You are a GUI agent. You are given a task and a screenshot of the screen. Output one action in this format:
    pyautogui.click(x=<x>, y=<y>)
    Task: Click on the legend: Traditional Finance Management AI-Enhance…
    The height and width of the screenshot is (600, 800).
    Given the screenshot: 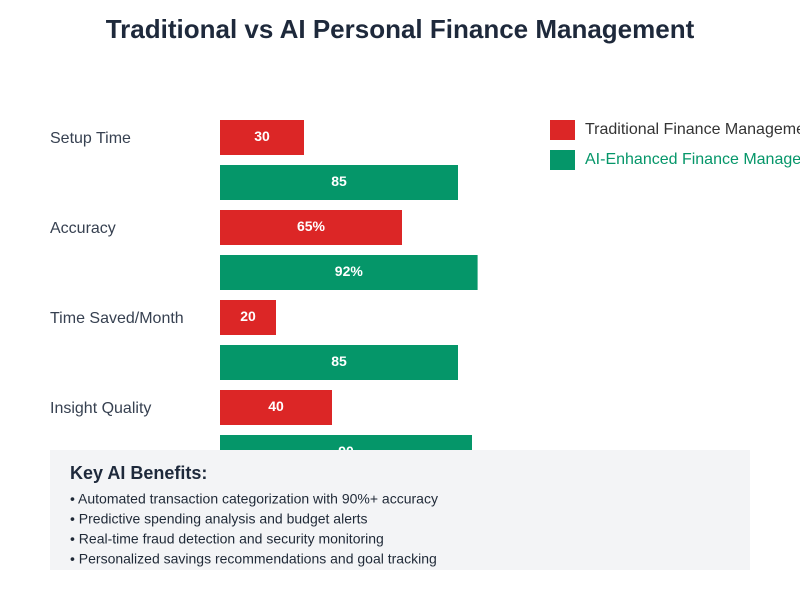 What is the action you would take?
    pyautogui.click(x=675, y=145)
    